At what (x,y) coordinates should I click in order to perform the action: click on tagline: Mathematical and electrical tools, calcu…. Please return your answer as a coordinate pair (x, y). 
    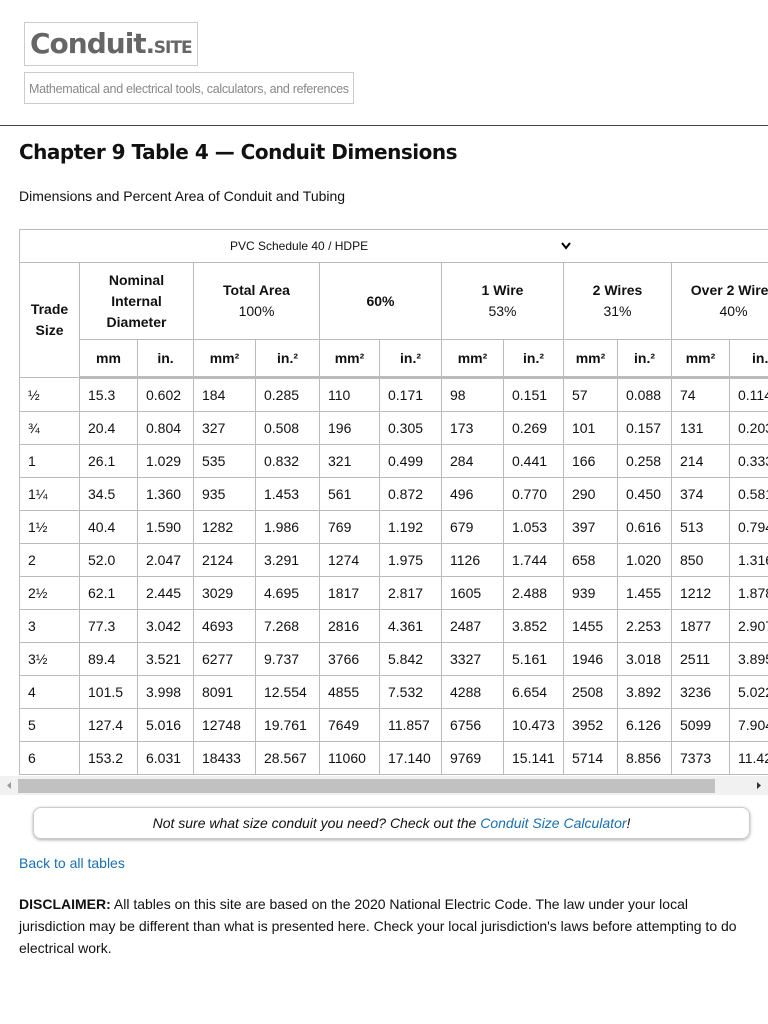
    Looking at the image, I should click on (189, 88).